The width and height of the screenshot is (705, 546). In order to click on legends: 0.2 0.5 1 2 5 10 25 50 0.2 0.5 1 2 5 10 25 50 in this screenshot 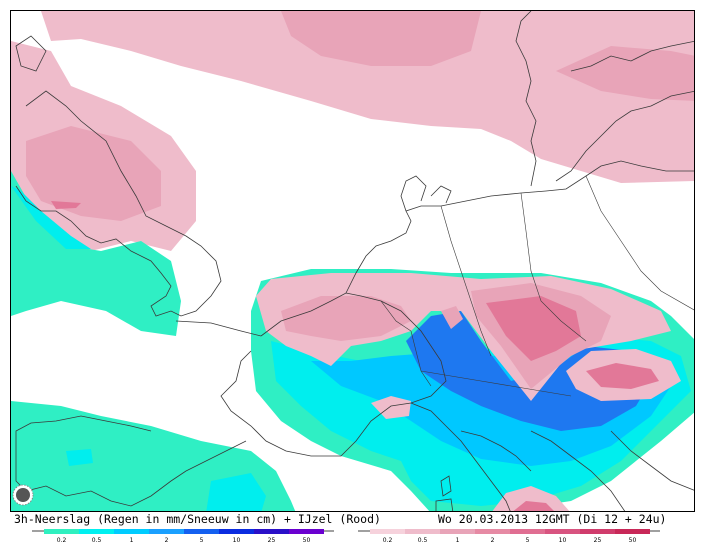, I will do `click(352, 536)`.